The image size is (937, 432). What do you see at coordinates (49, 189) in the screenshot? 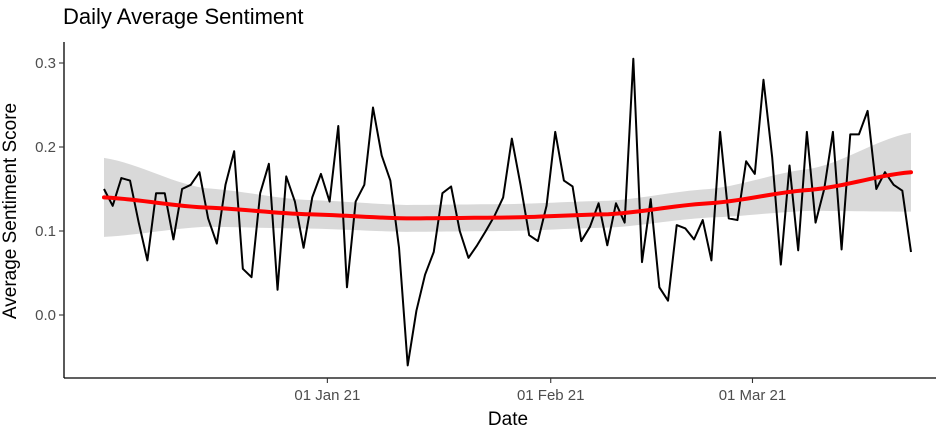
I see `y-axis: 0.0 0.1 0.2 0.3` at bounding box center [49, 189].